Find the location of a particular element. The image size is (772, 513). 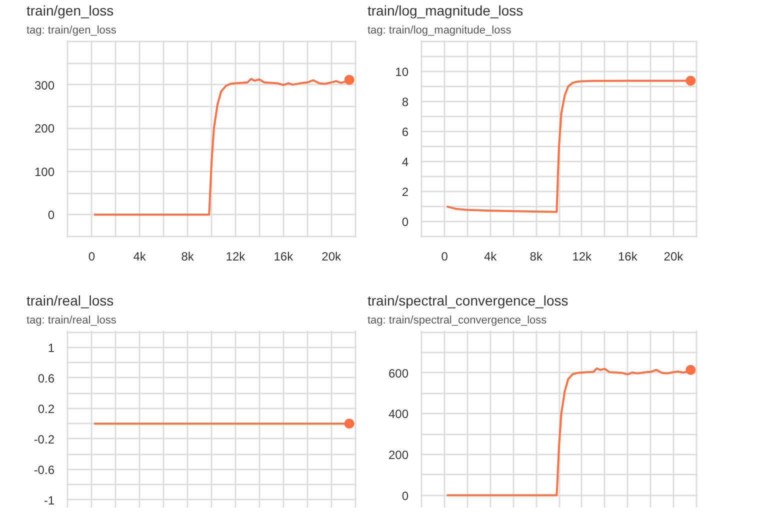

y-tick-label: 8 is located at coordinates (405, 101).